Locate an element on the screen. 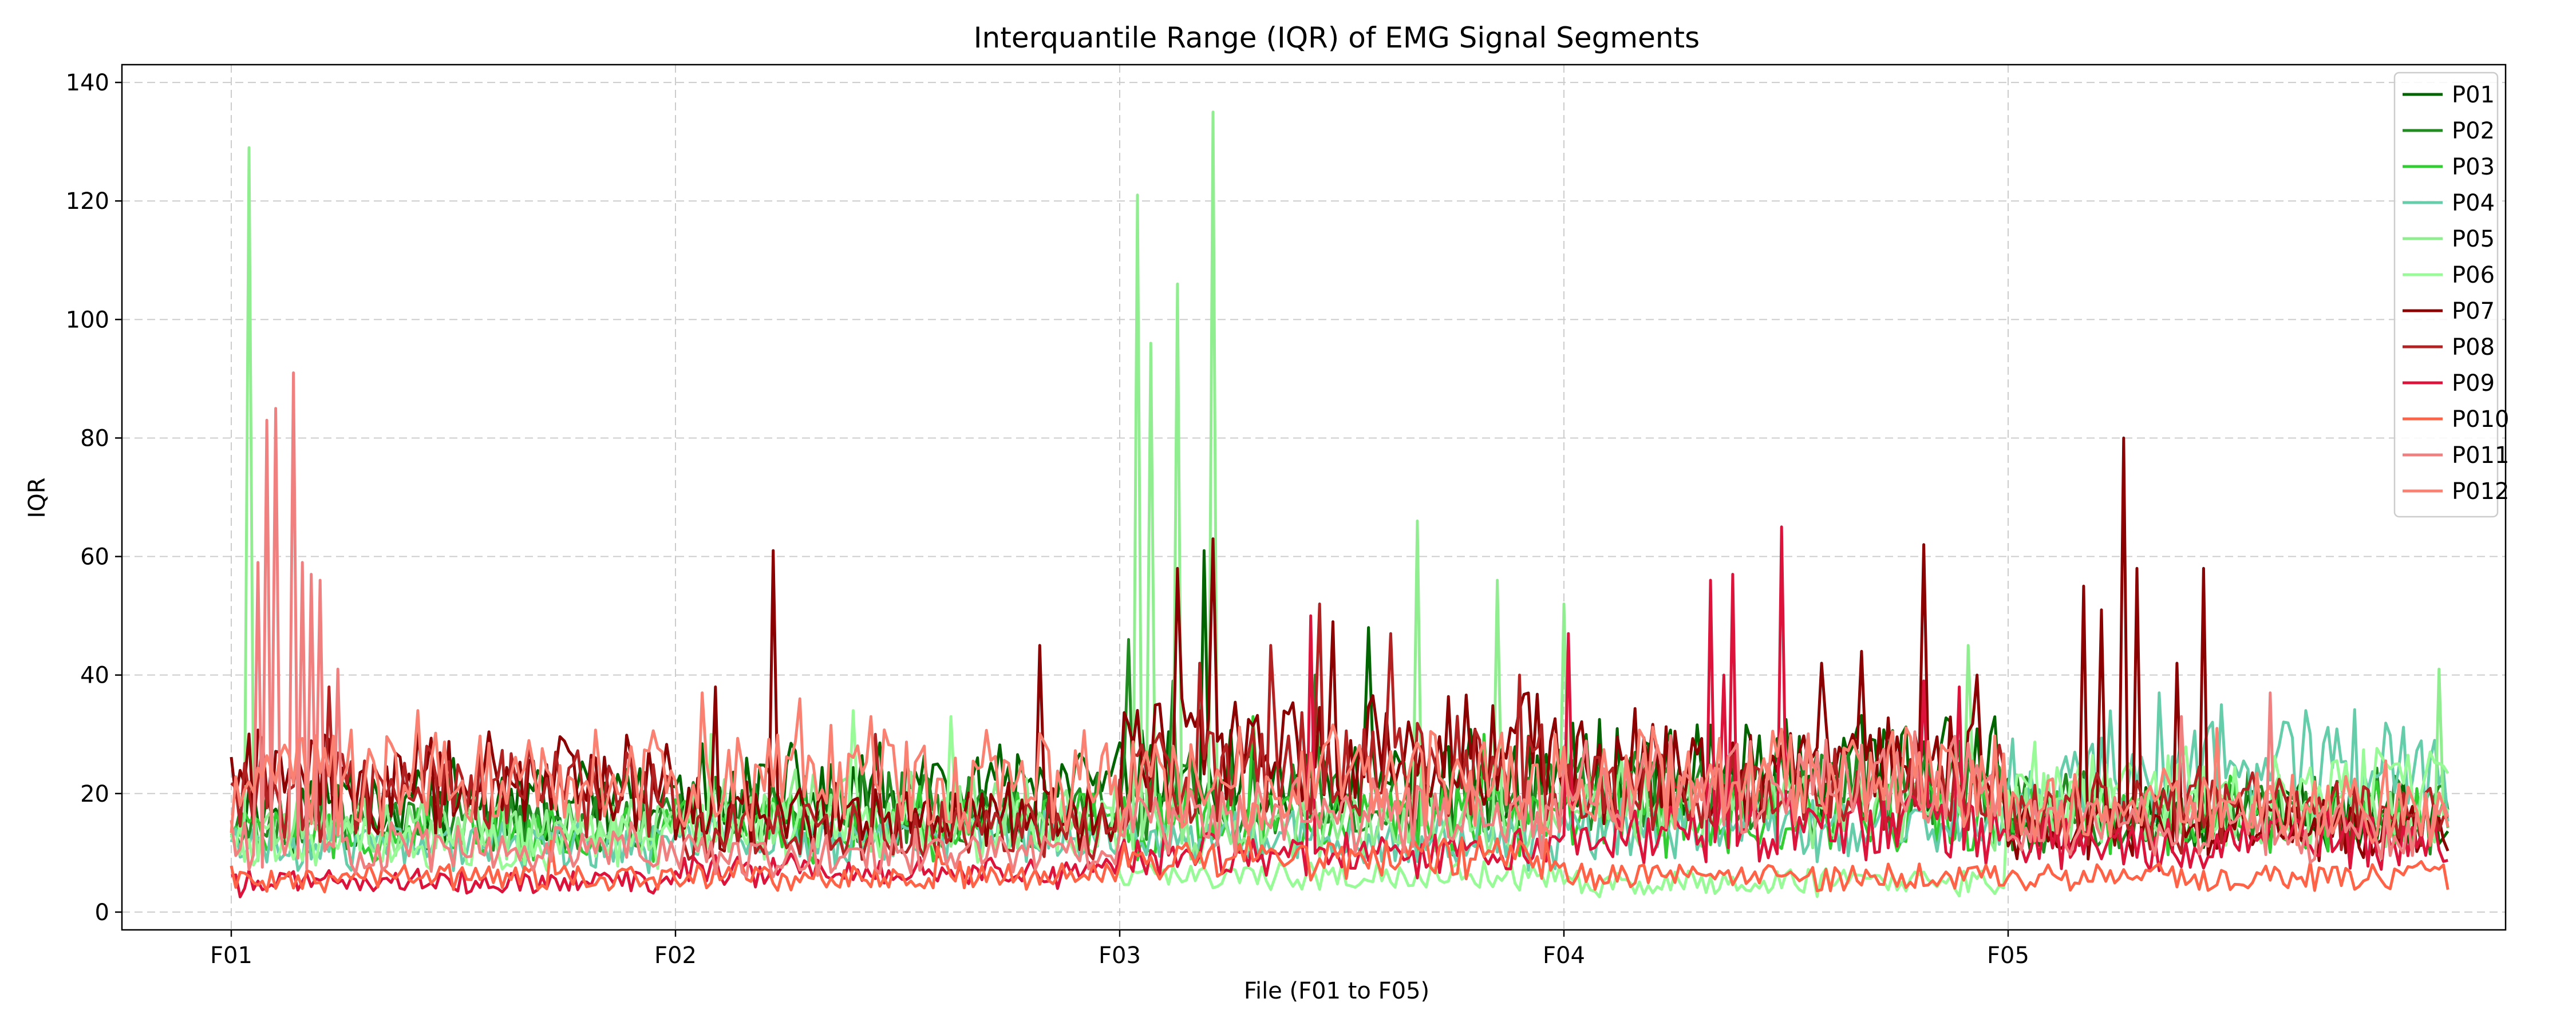 Image resolution: width=2576 pixels, height=1030 pixels. y-tick-label: 60 is located at coordinates (94, 557).